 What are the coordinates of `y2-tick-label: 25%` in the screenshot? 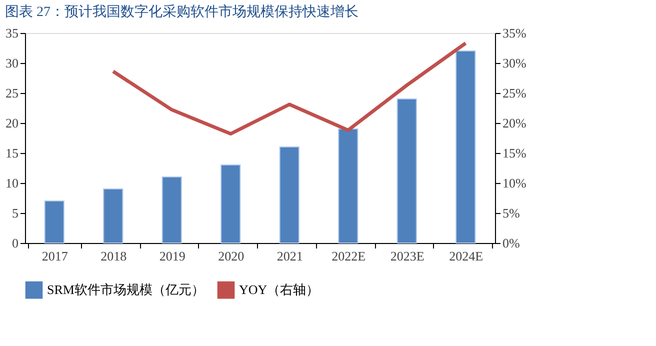 It's located at (514, 93).